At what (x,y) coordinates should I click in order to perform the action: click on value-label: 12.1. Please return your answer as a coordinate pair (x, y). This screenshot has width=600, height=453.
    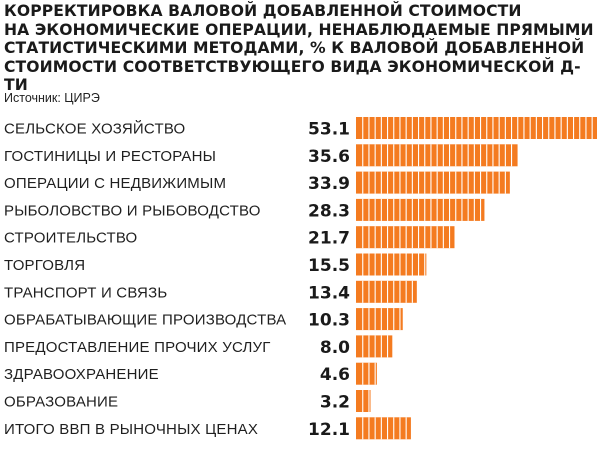
    Looking at the image, I should click on (329, 430).